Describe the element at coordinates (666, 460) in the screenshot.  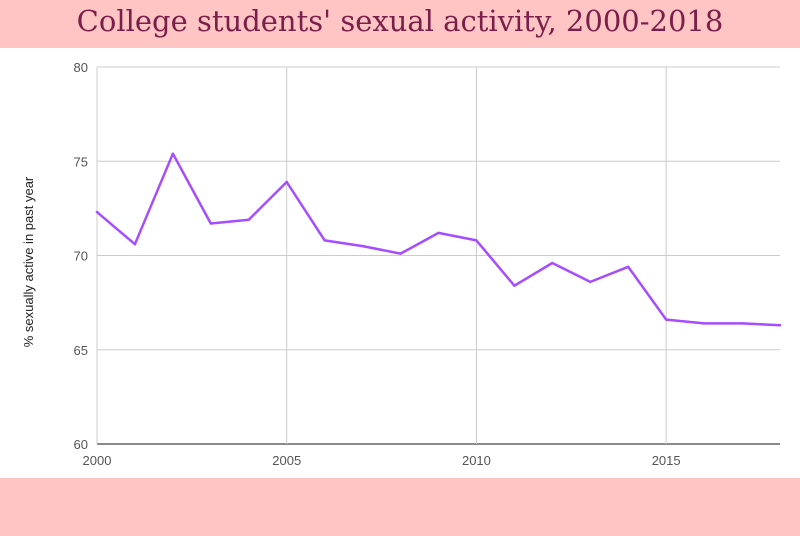
I see `x-tick-label: 2015` at that location.